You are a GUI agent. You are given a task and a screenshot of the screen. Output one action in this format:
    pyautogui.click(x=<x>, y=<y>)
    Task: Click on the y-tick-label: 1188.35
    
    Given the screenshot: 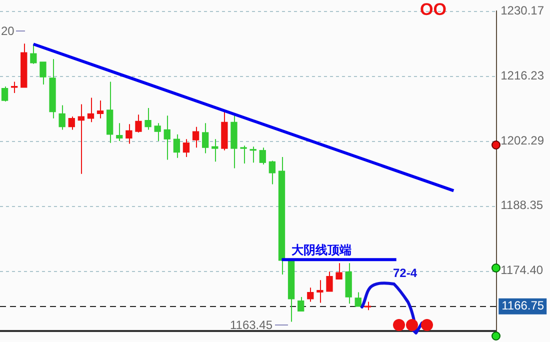 What is the action you would take?
    pyautogui.click(x=522, y=205)
    